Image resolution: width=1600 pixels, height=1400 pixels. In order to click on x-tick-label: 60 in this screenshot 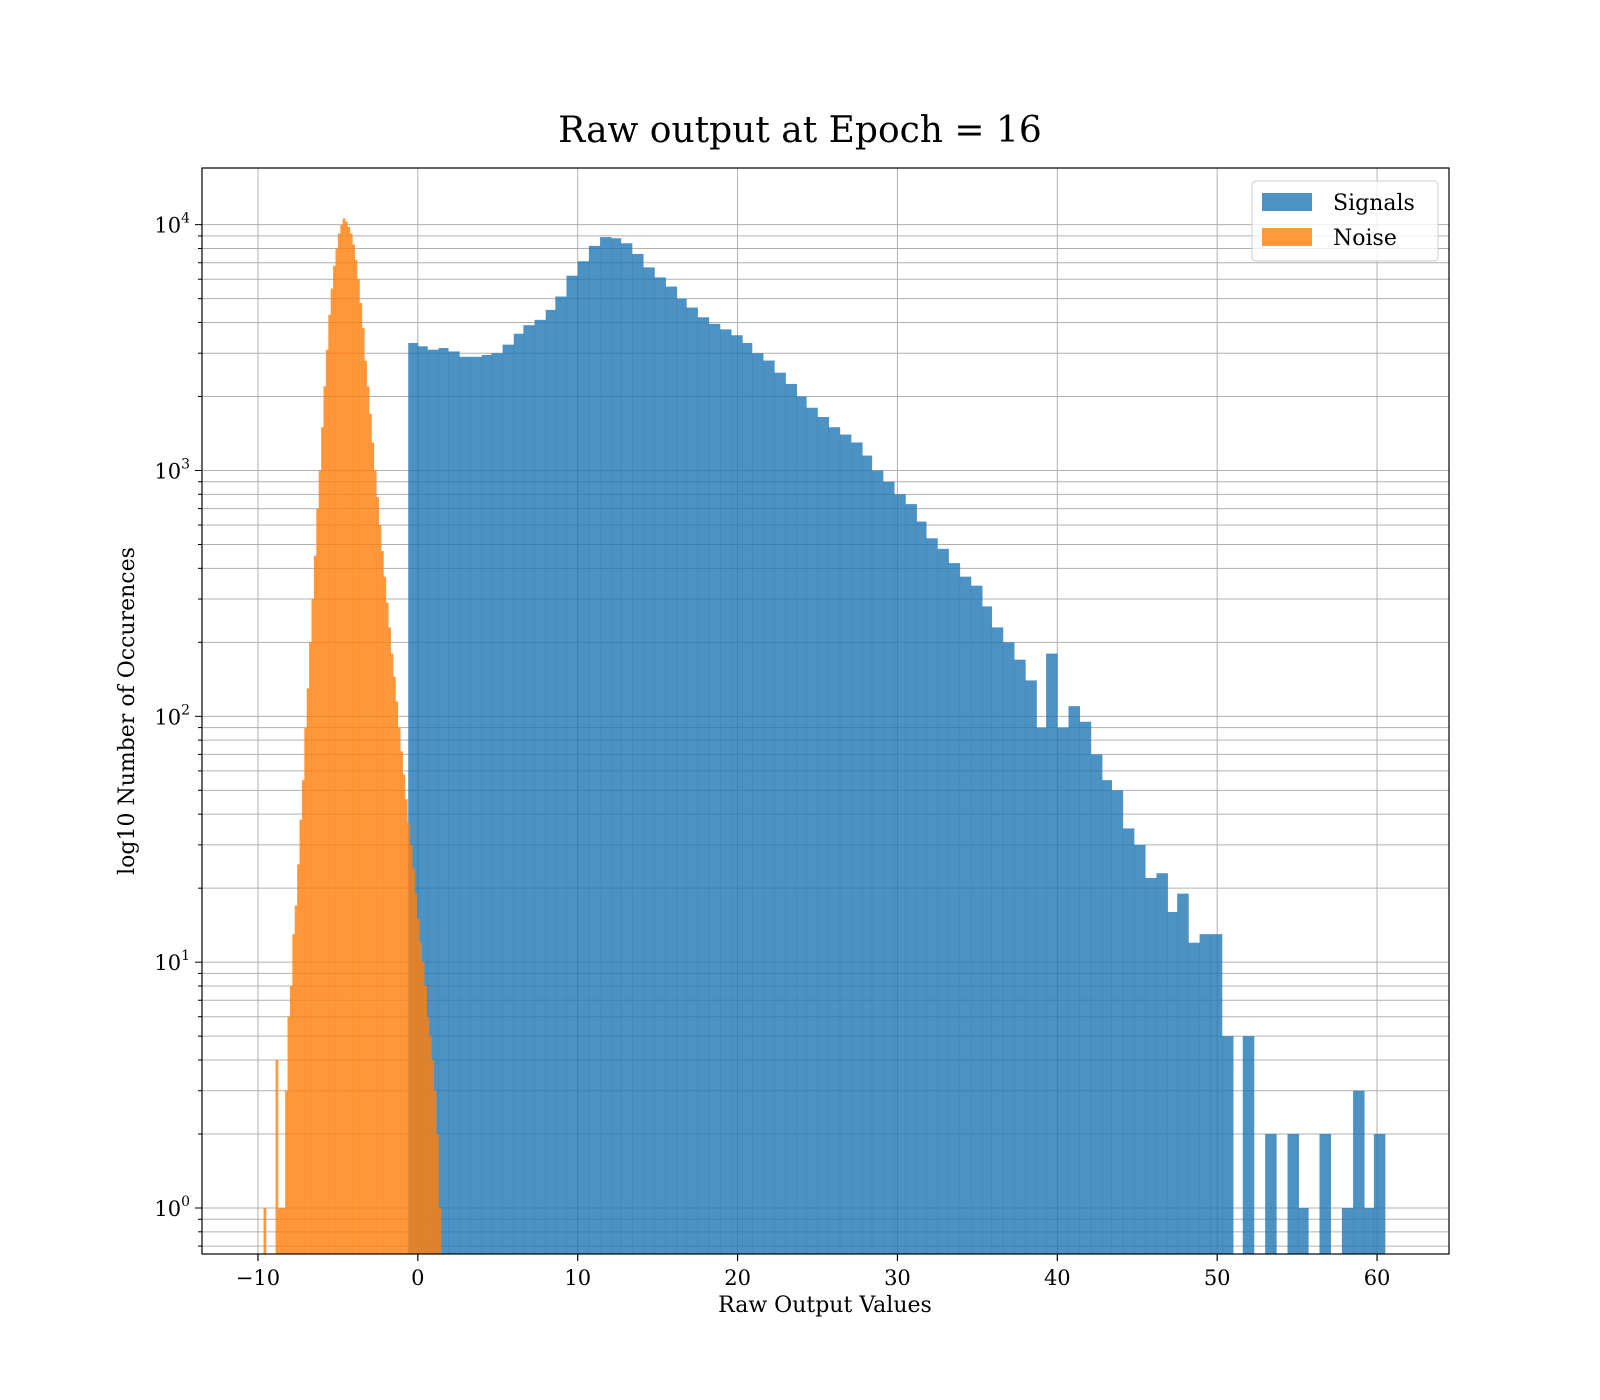, I will do `click(1377, 1278)`.